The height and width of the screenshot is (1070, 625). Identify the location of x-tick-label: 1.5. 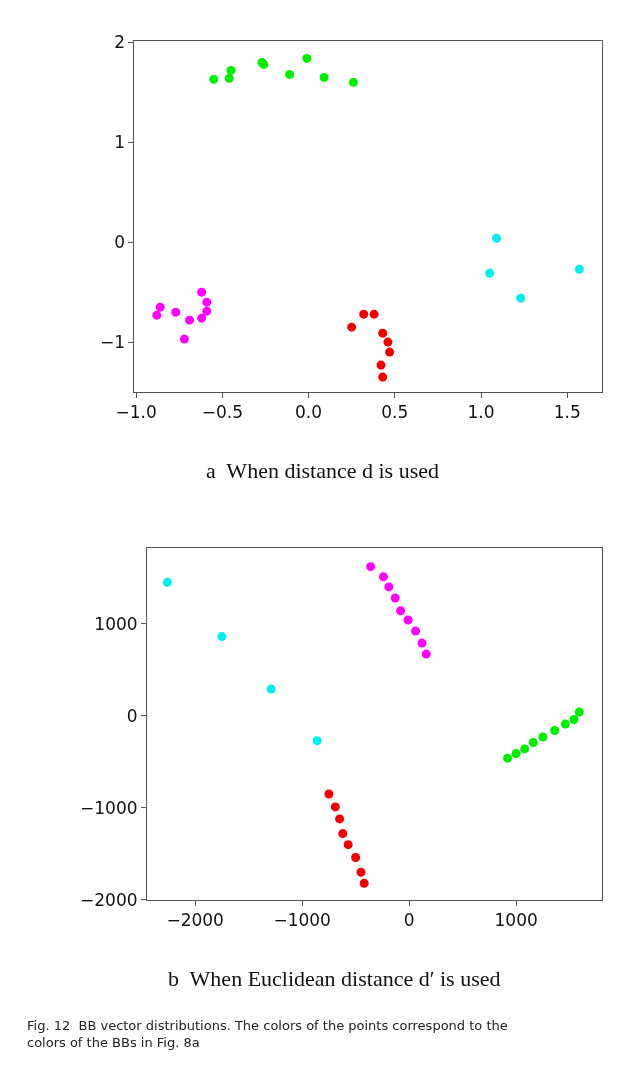
(567, 412).